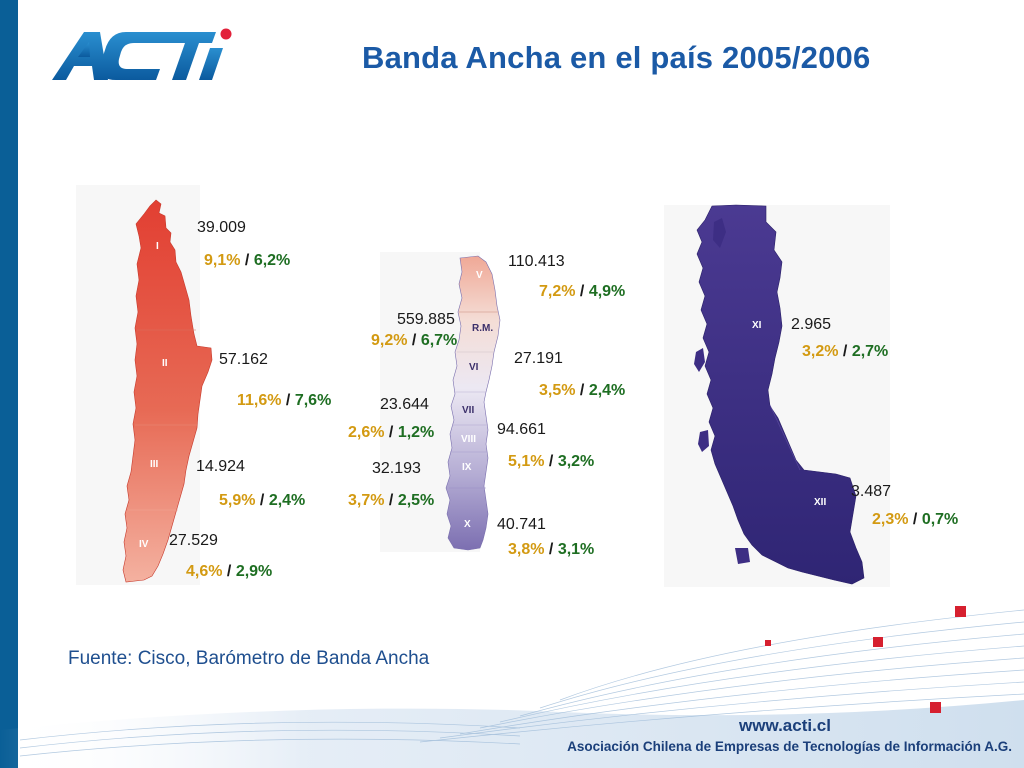 This screenshot has height=768, width=1024. What do you see at coordinates (915, 519) in the screenshot?
I see `region-percentages: 2,3% / 0,7%` at bounding box center [915, 519].